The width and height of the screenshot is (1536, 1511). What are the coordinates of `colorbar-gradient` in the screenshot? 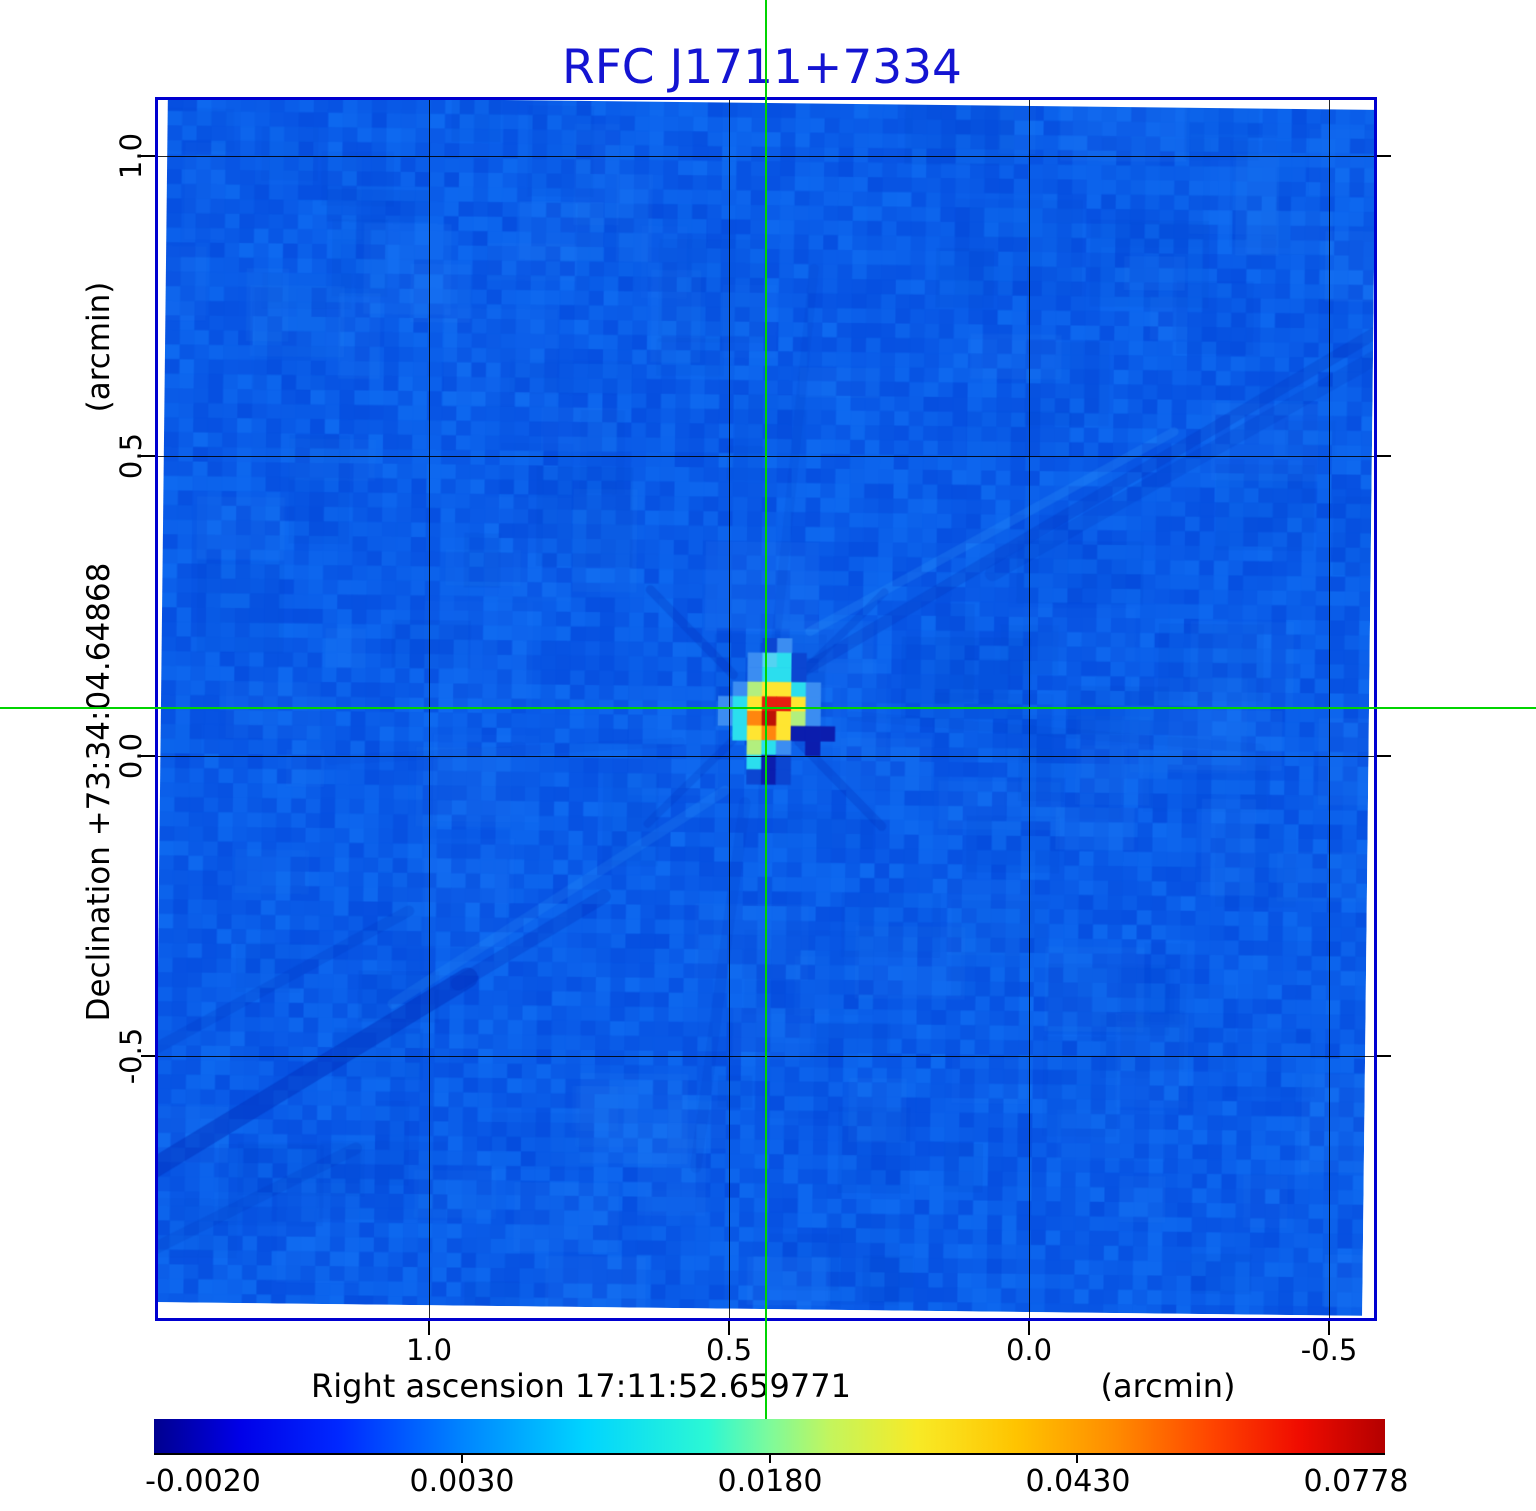 It's located at (769, 1436).